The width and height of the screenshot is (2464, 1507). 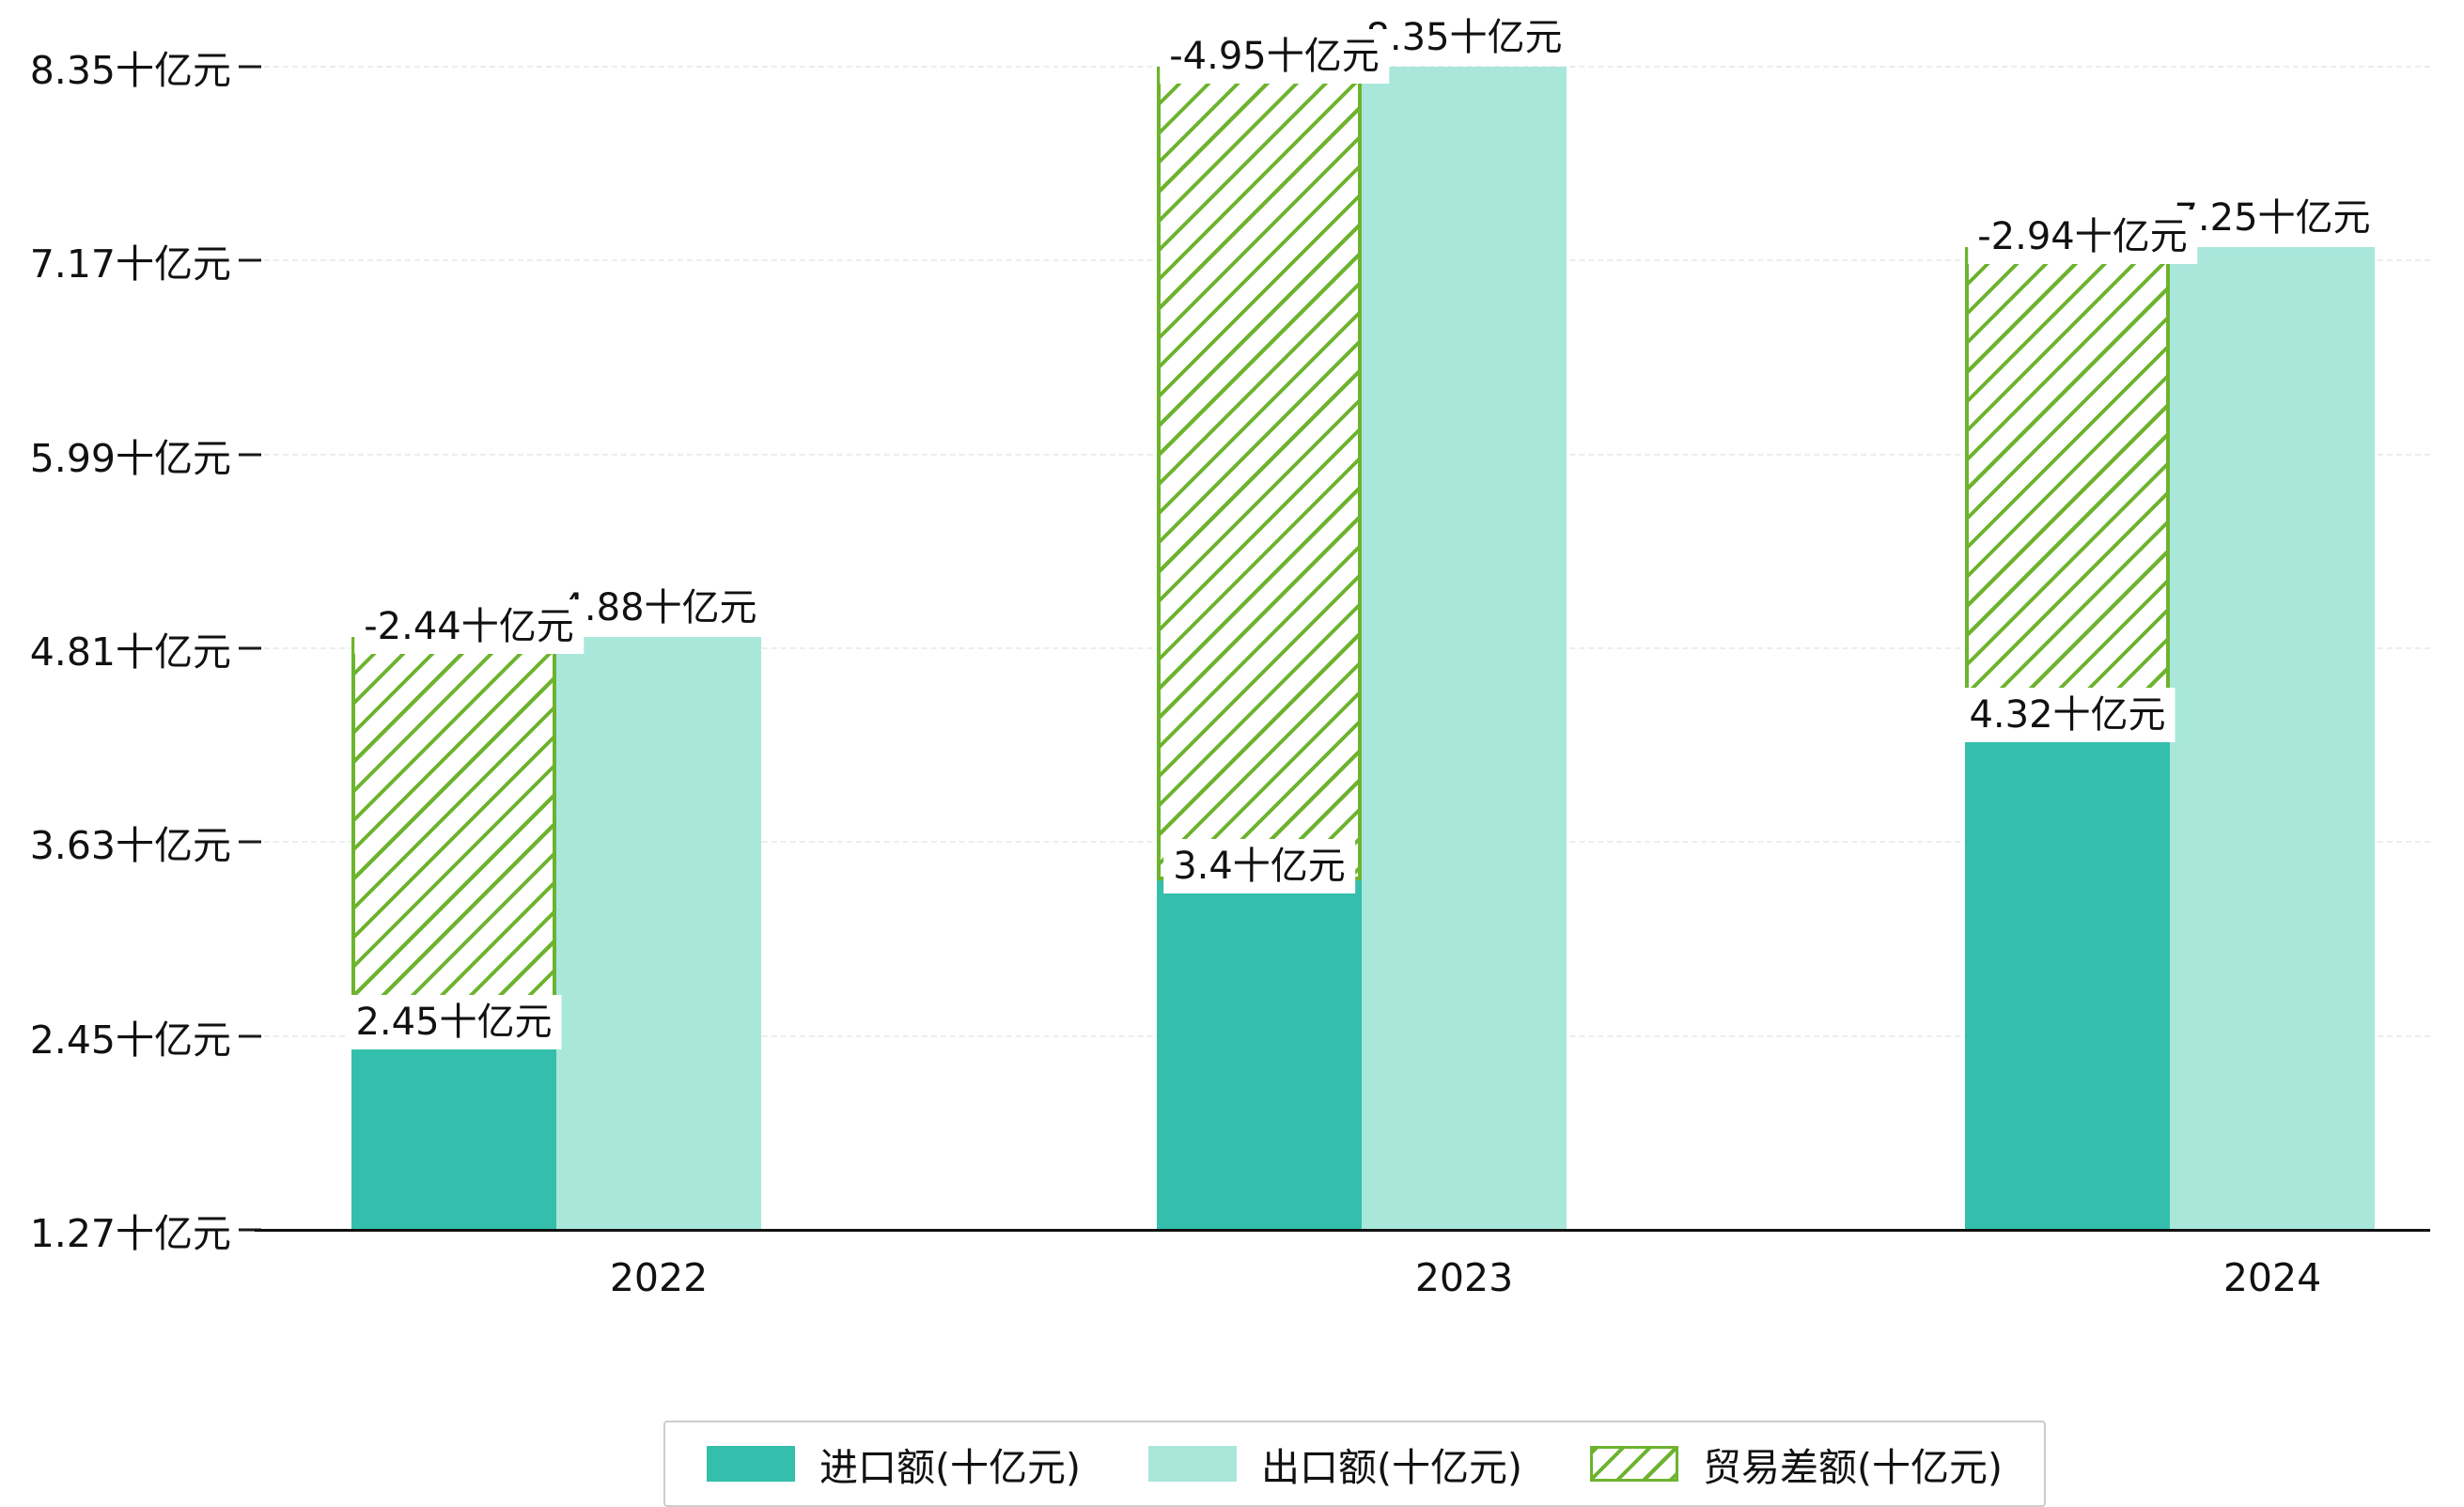 I want to click on x-axis-tick-label: 2023, so click(x=1464, y=1277).